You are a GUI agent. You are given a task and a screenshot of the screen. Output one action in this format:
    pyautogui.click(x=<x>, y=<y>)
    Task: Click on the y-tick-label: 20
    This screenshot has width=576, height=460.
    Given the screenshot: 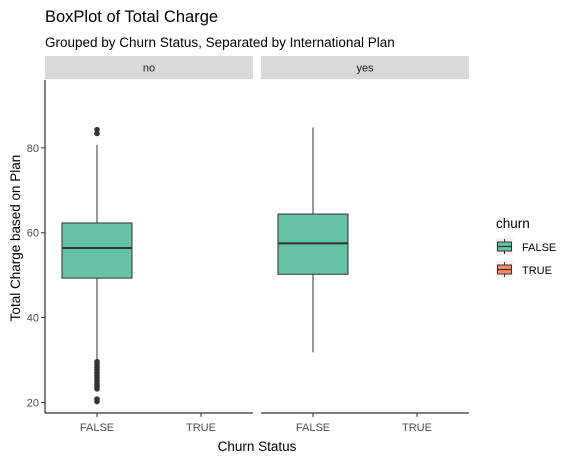 What is the action you would take?
    pyautogui.click(x=33, y=403)
    